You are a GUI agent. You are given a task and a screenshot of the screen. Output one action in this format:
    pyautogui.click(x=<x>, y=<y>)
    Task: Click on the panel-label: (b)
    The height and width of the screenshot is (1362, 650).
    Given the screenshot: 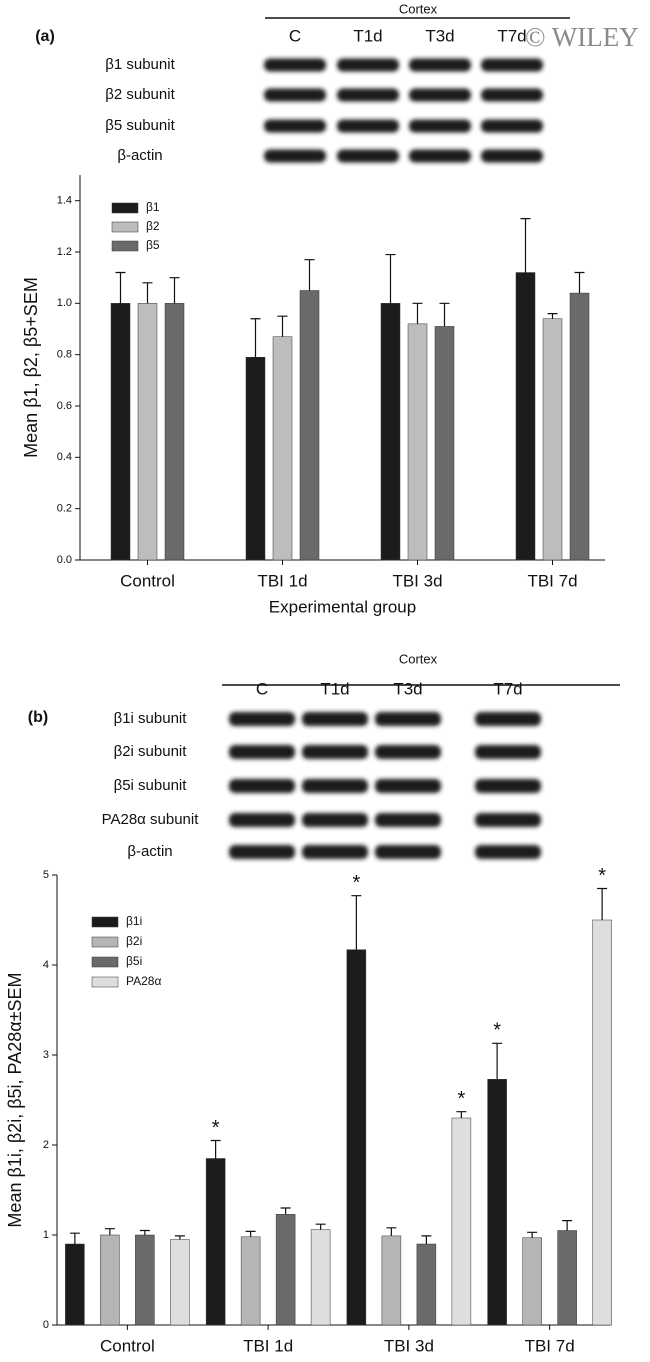 What is the action you would take?
    pyautogui.click(x=38, y=717)
    